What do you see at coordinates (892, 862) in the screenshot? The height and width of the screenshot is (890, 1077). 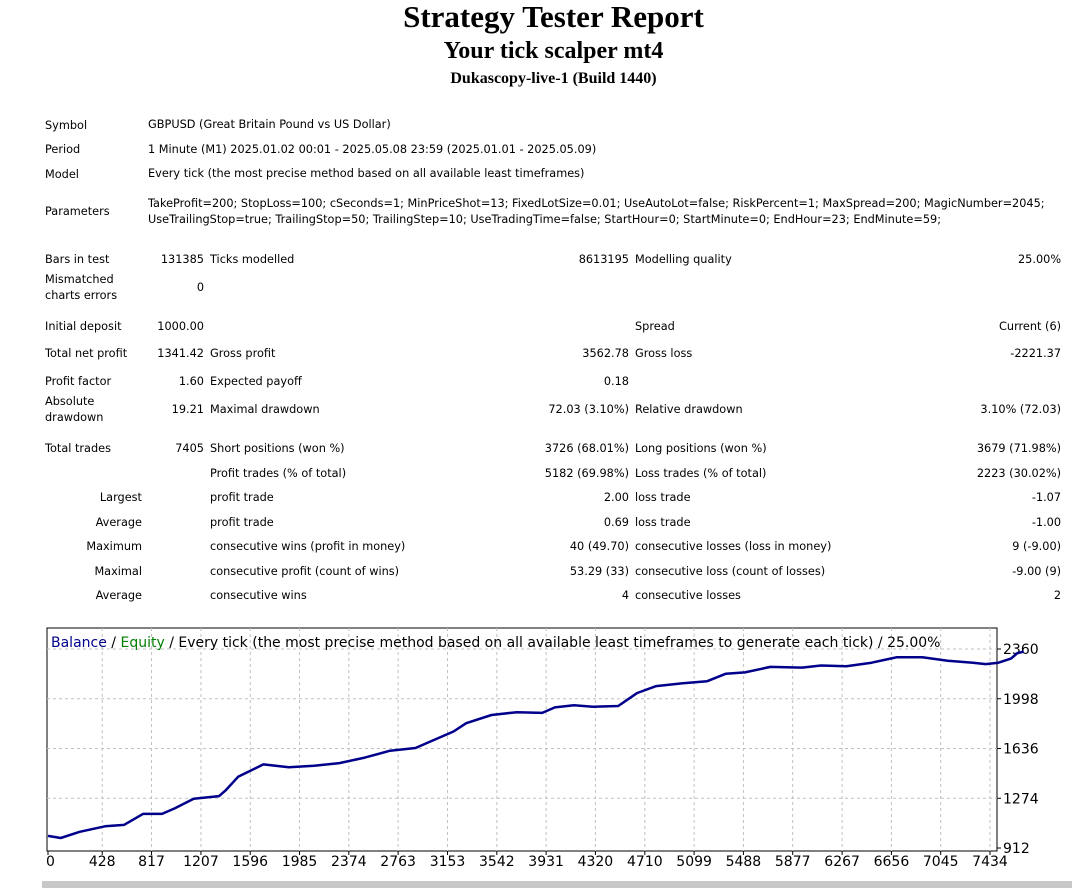 I see `x-tick-label: 6656` at bounding box center [892, 862].